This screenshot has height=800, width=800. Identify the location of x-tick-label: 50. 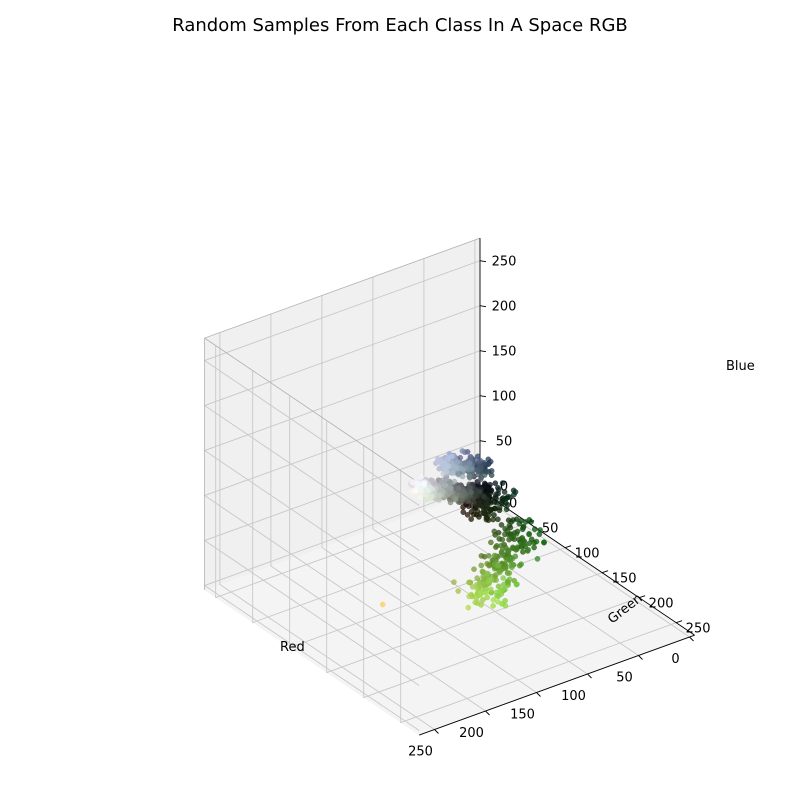
(624, 678).